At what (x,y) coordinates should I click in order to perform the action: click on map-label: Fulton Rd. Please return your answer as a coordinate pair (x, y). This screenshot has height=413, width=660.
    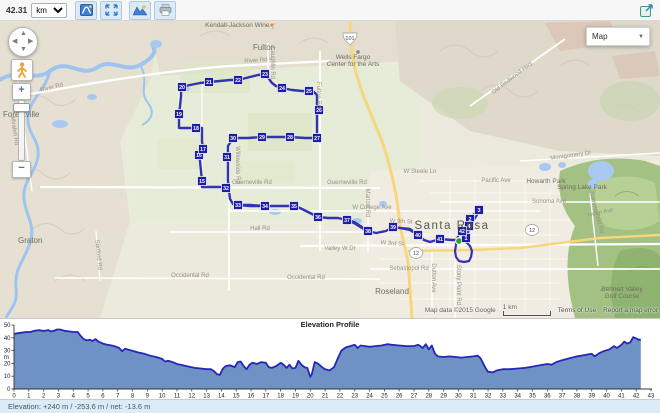
    Looking at the image, I should click on (318, 95).